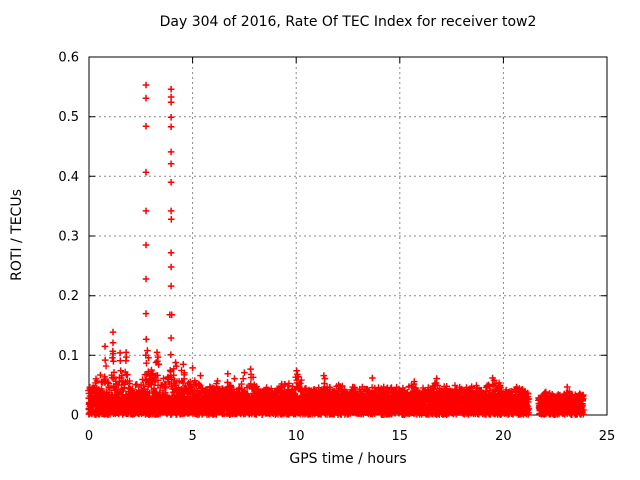 The height and width of the screenshot is (480, 640). Describe the element at coordinates (400, 436) in the screenshot. I see `x-tick-label: 15` at that location.